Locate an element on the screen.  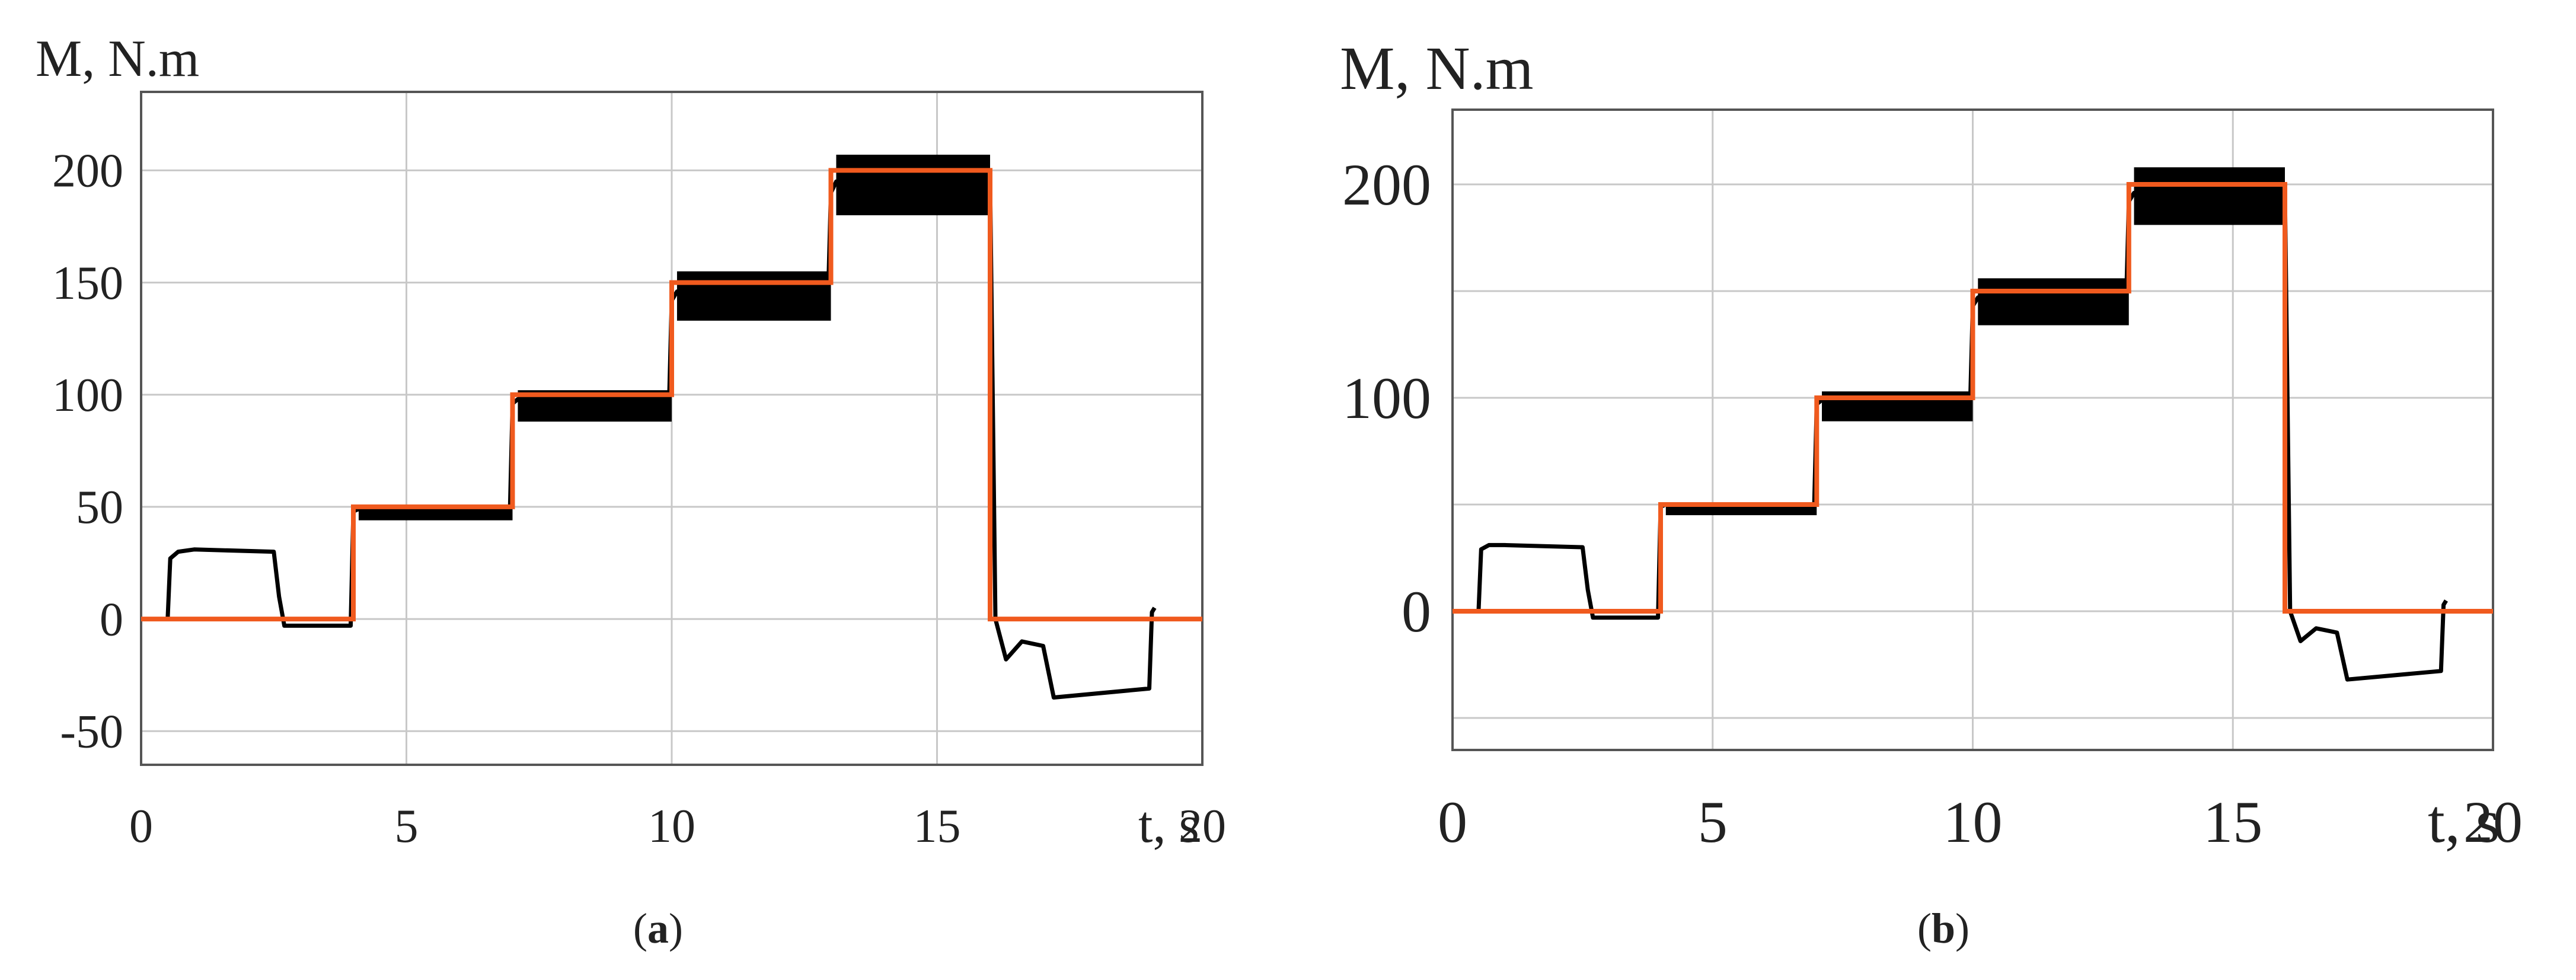
panel-caption: (b) is located at coordinates (1943, 928).